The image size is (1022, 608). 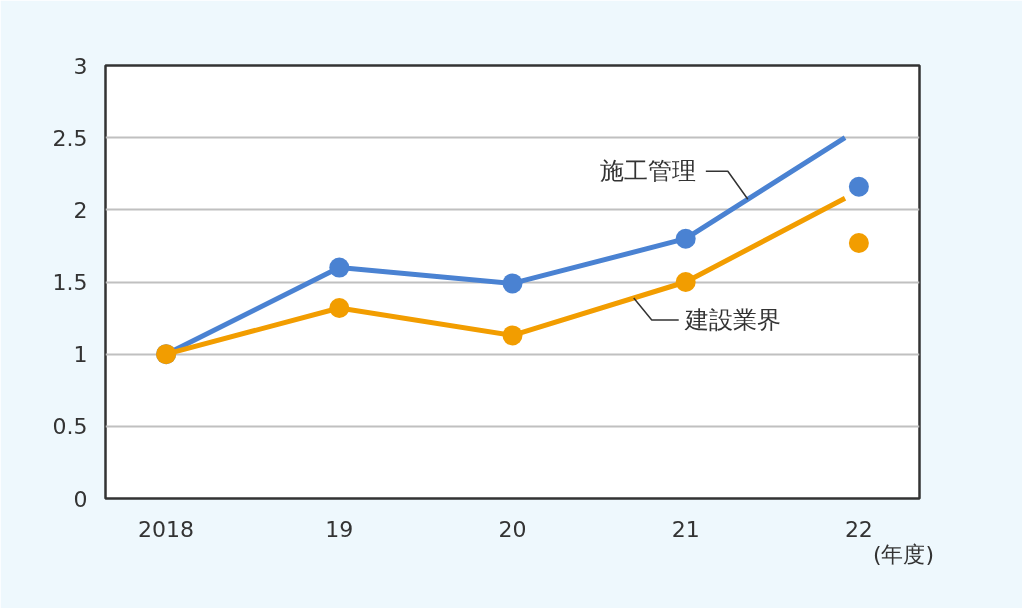 I want to click on x-tick-label: 20, so click(x=512, y=529).